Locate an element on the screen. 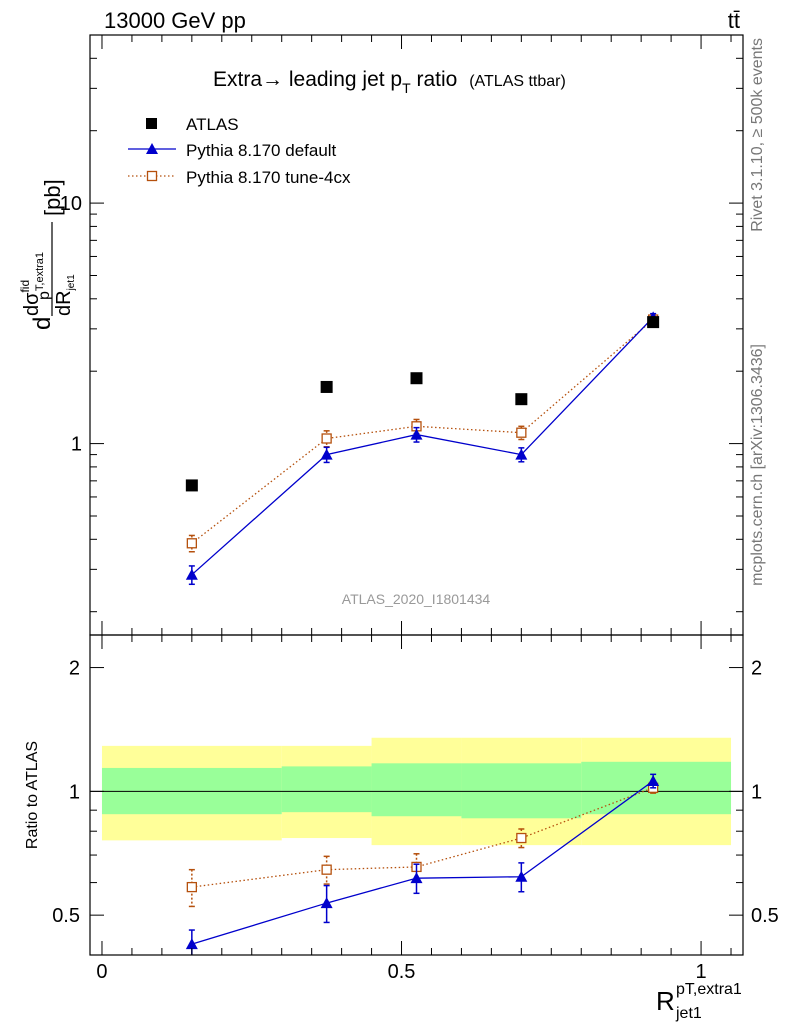  mcplots-label: mcplots.cern.ch [arXiv:1306.3436] is located at coordinates (757, 465).